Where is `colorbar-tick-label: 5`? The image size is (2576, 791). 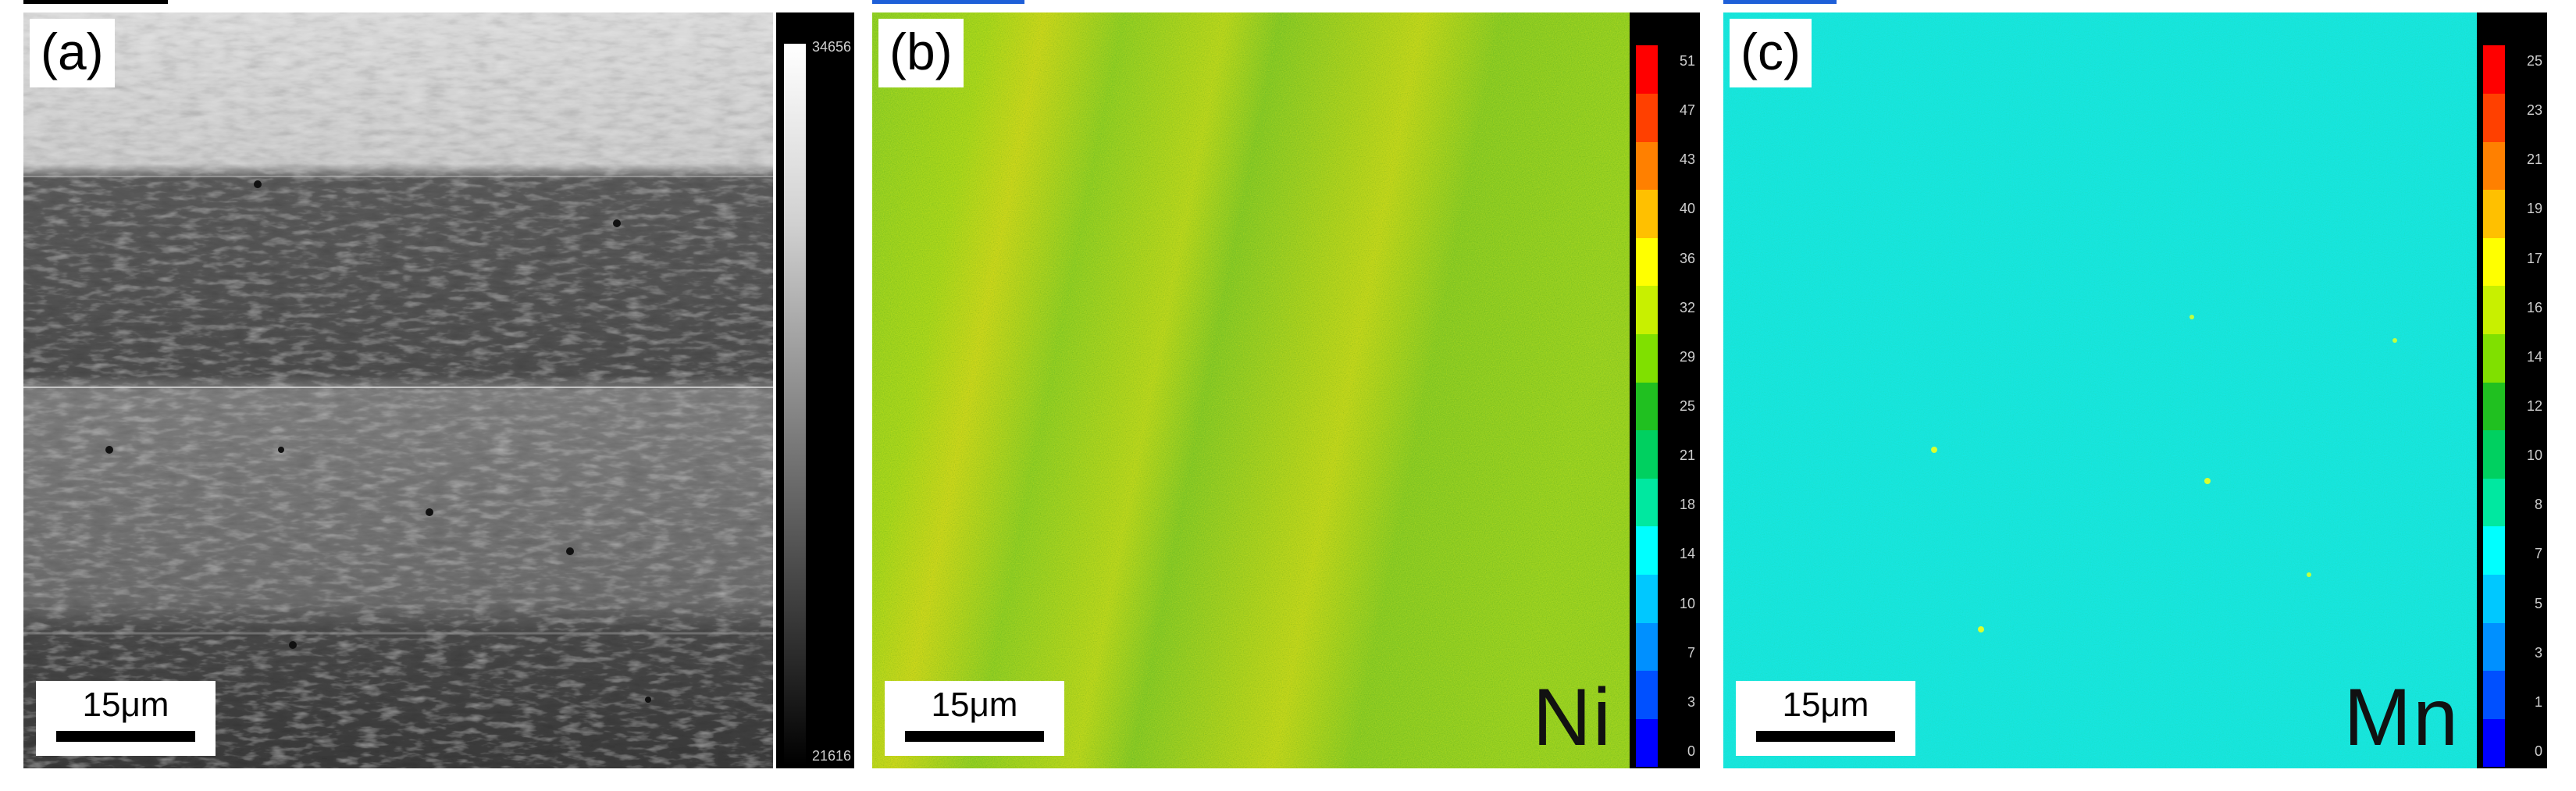 colorbar-tick-label: 5 is located at coordinates (2538, 603).